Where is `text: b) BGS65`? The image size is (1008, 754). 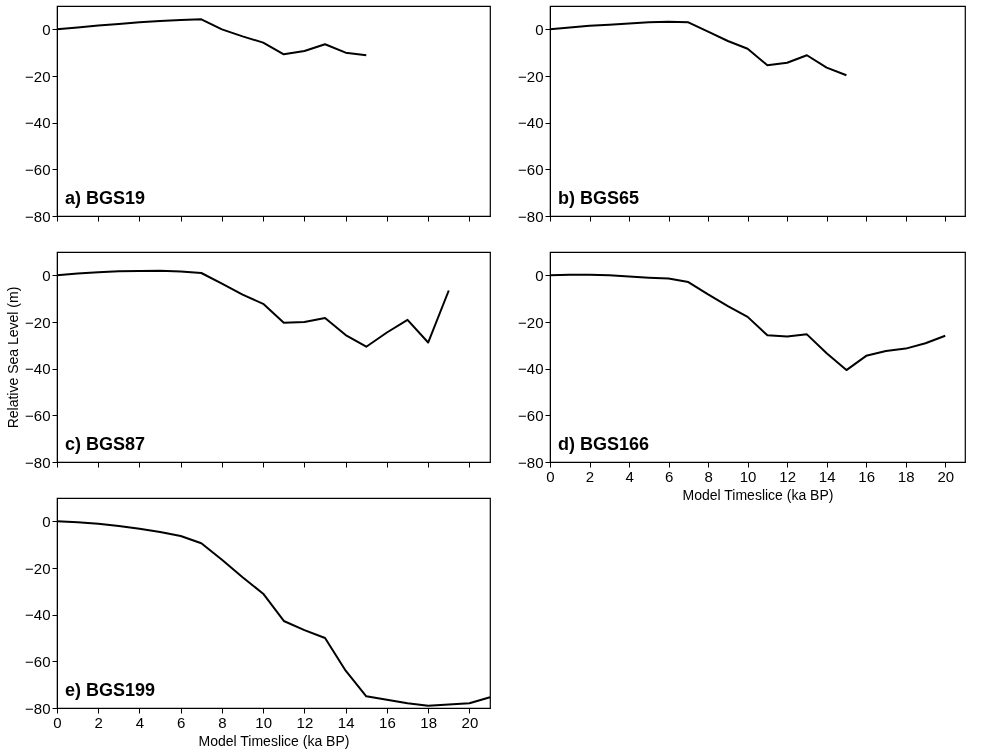 text: b) BGS65 is located at coordinates (599, 198).